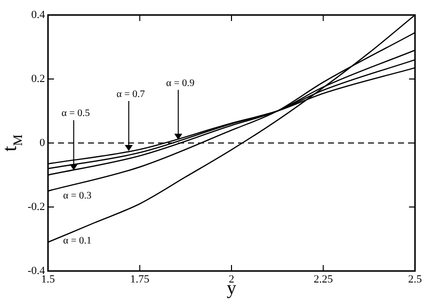 The height and width of the screenshot is (302, 424). I want to click on annotation: α = 0.7, so click(130, 94).